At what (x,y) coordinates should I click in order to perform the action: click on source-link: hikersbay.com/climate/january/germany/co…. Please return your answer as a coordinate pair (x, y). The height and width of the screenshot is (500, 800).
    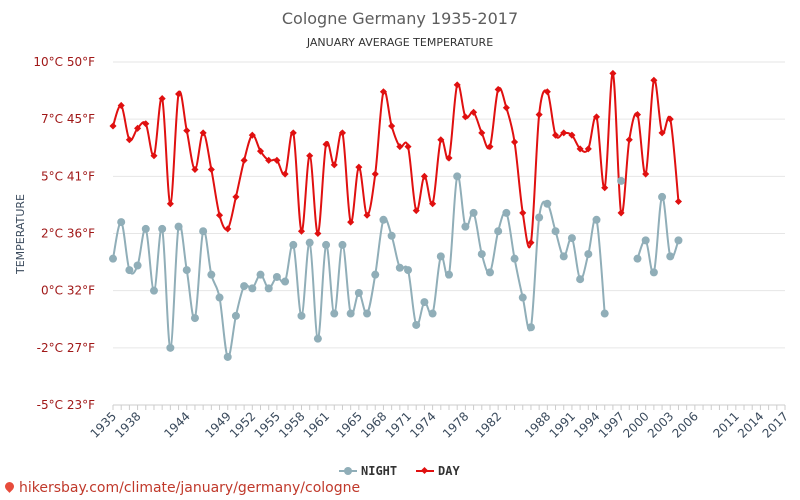
    Looking at the image, I should click on (181, 488).